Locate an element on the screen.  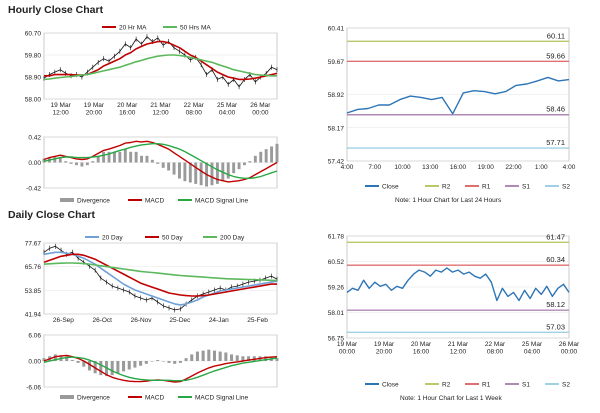
hourly-pivot-s2-label: 57.71 is located at coordinates (555, 142).